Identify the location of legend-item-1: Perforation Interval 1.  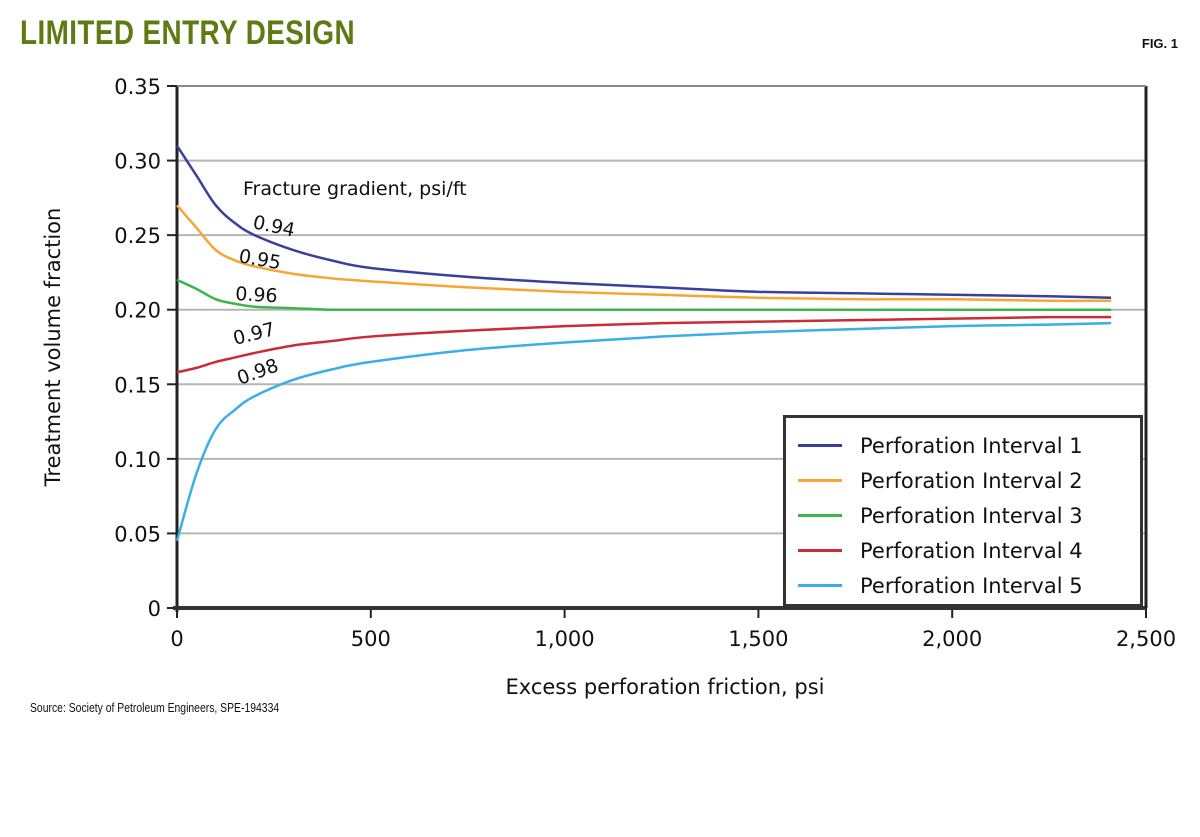
(969, 445).